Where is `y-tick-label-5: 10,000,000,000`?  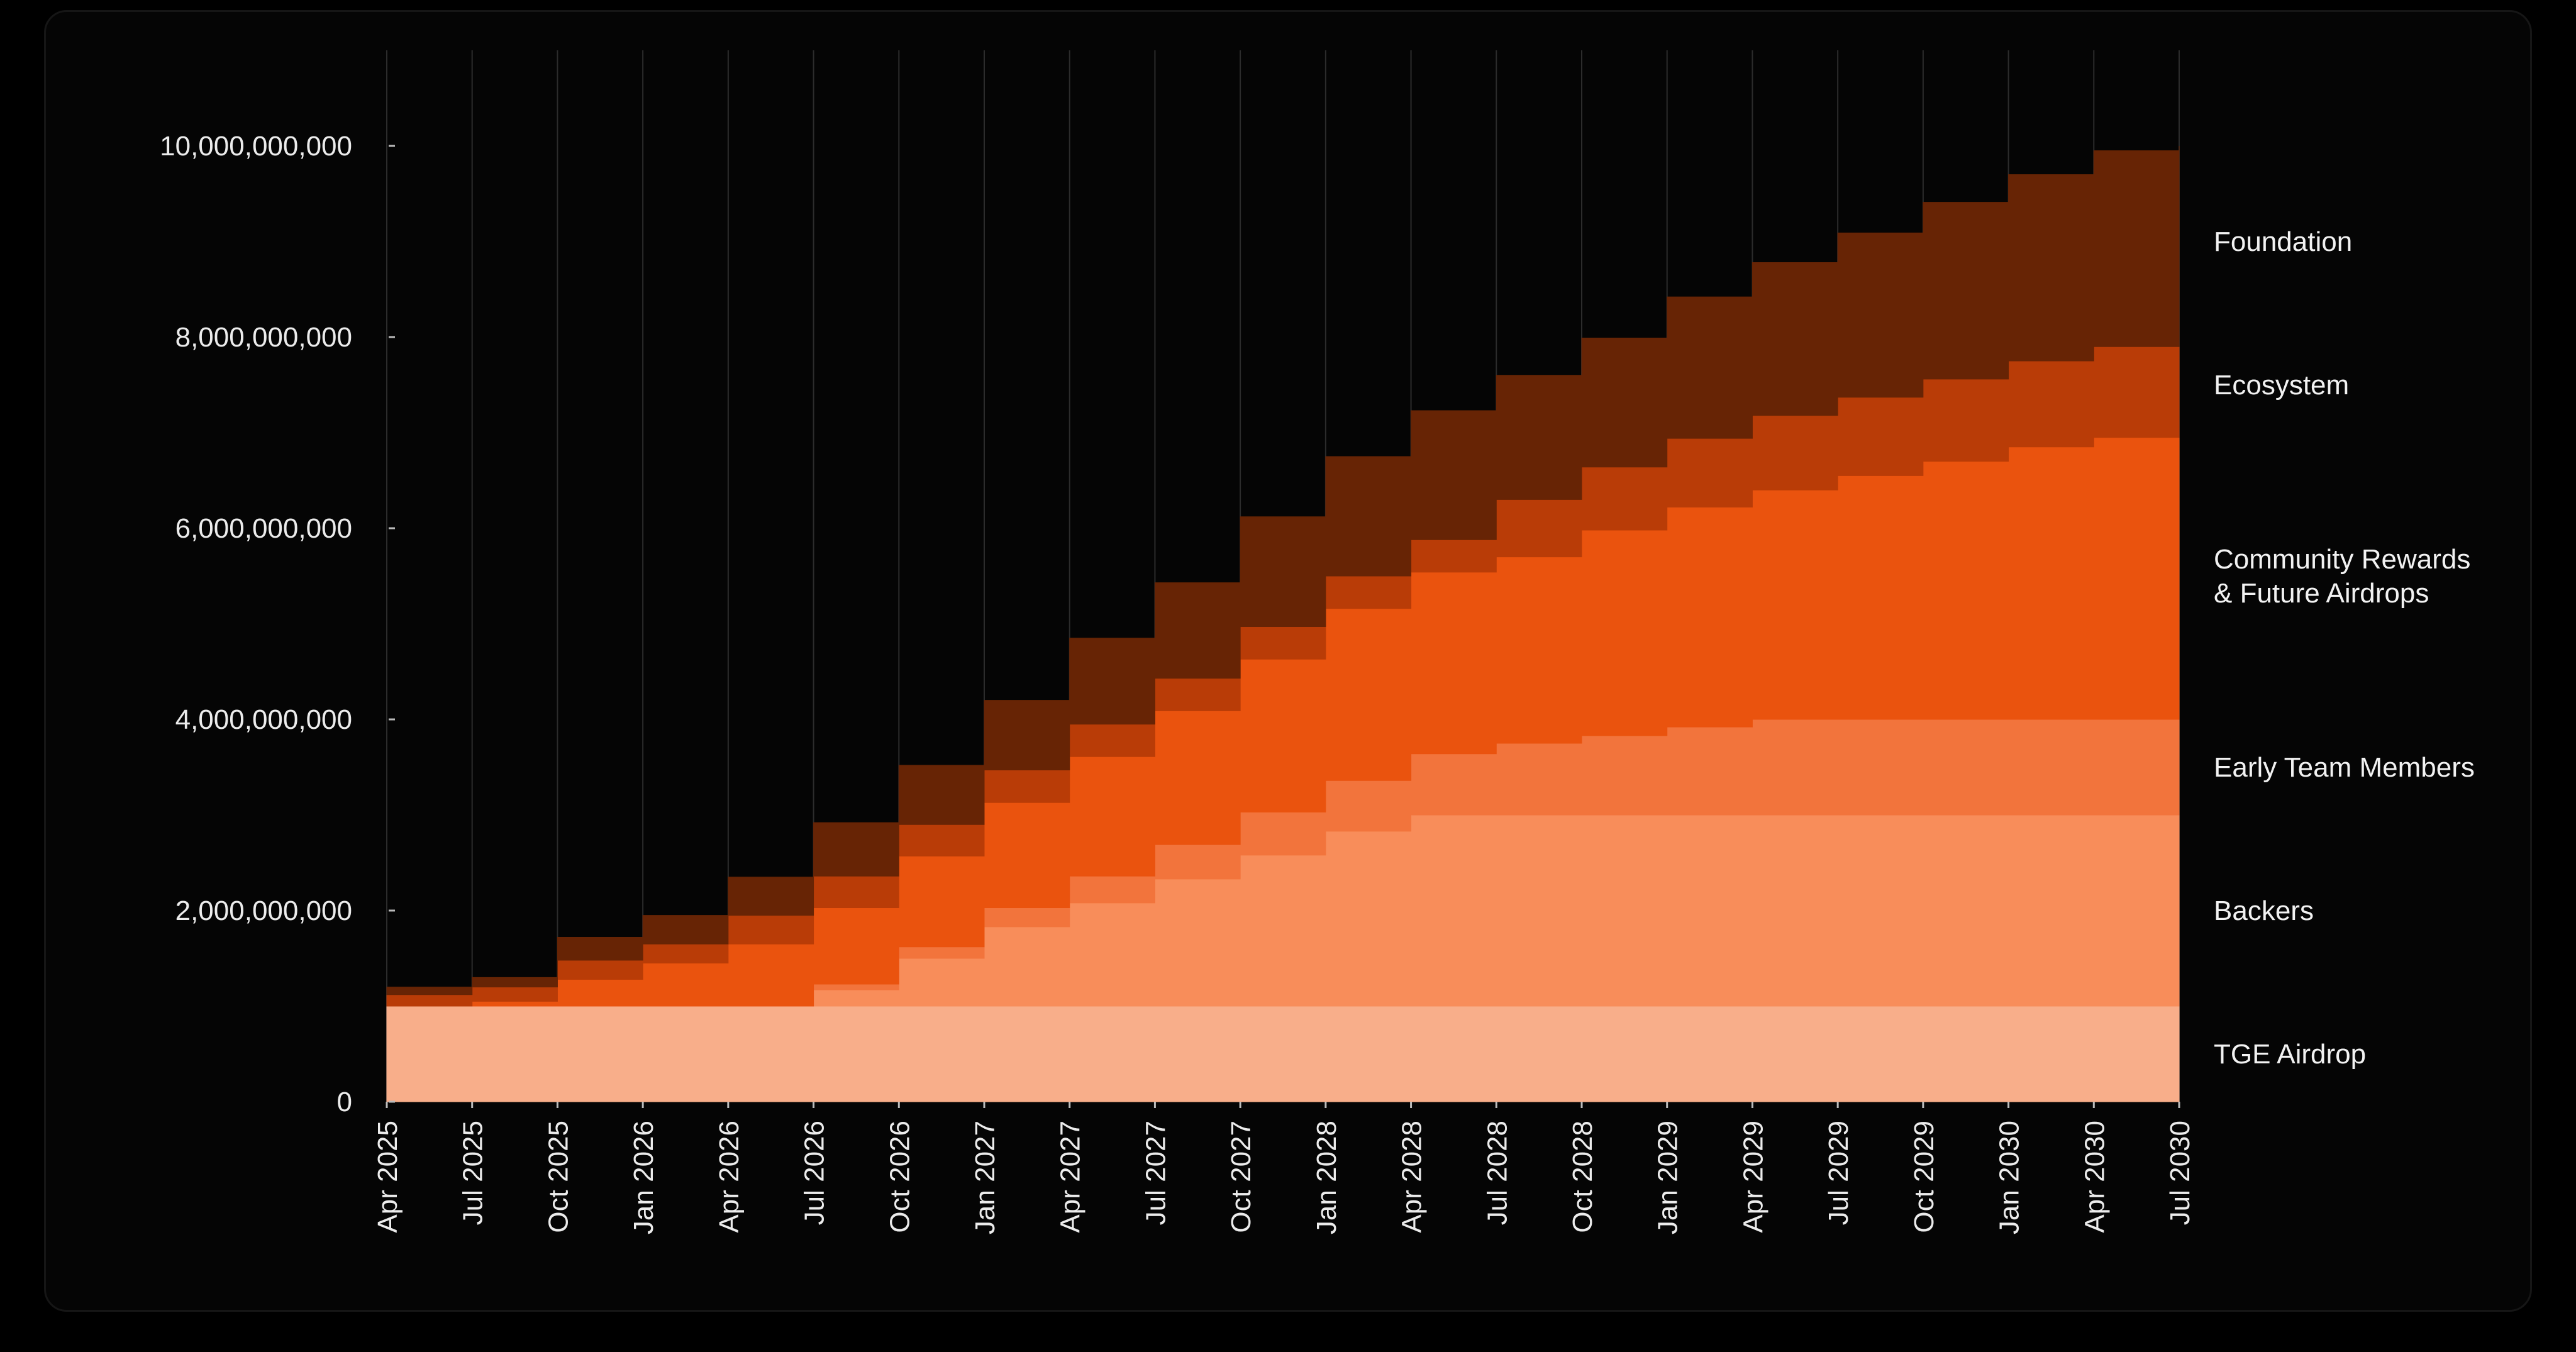 y-tick-label-5: 10,000,000,000 is located at coordinates (256, 146).